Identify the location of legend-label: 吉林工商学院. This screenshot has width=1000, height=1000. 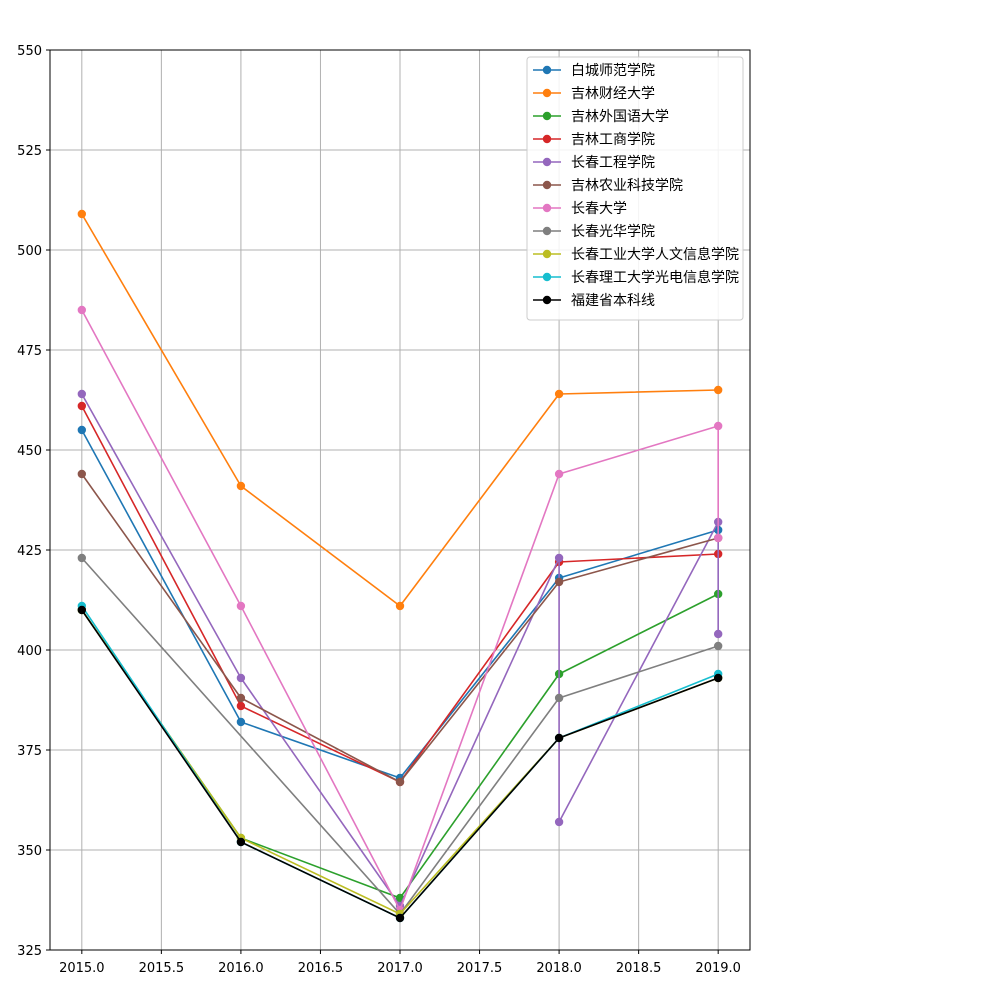
(613, 140).